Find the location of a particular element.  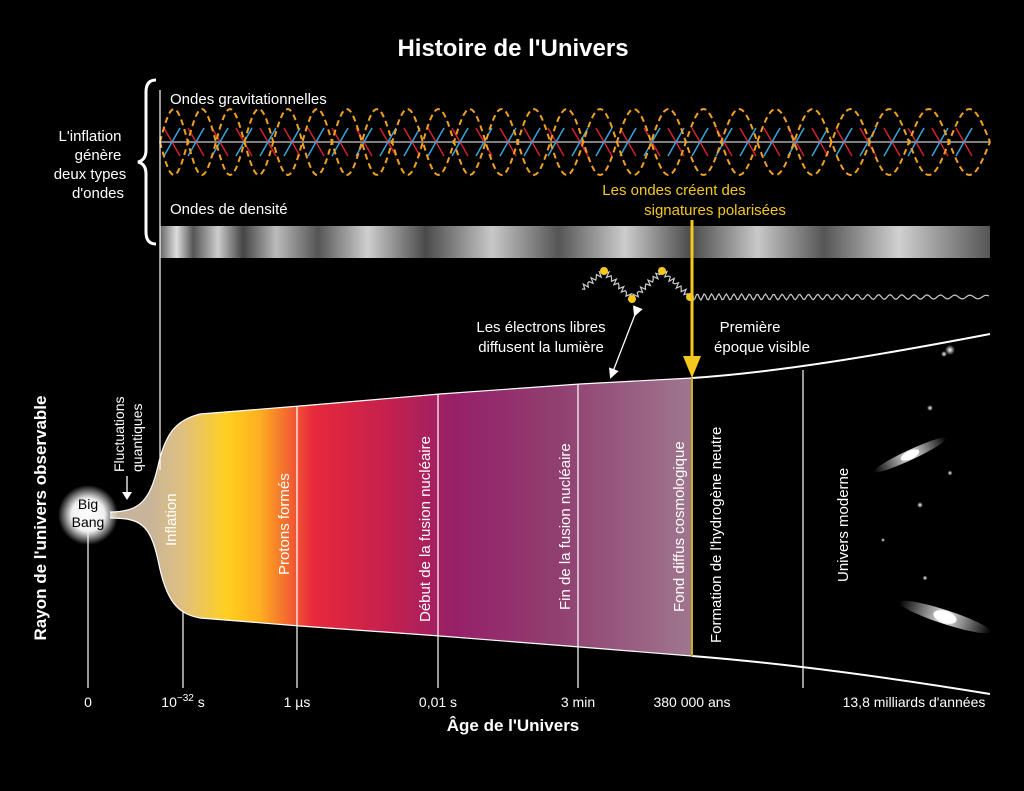

inflation-note-line-3: deux types is located at coordinates (90, 174).